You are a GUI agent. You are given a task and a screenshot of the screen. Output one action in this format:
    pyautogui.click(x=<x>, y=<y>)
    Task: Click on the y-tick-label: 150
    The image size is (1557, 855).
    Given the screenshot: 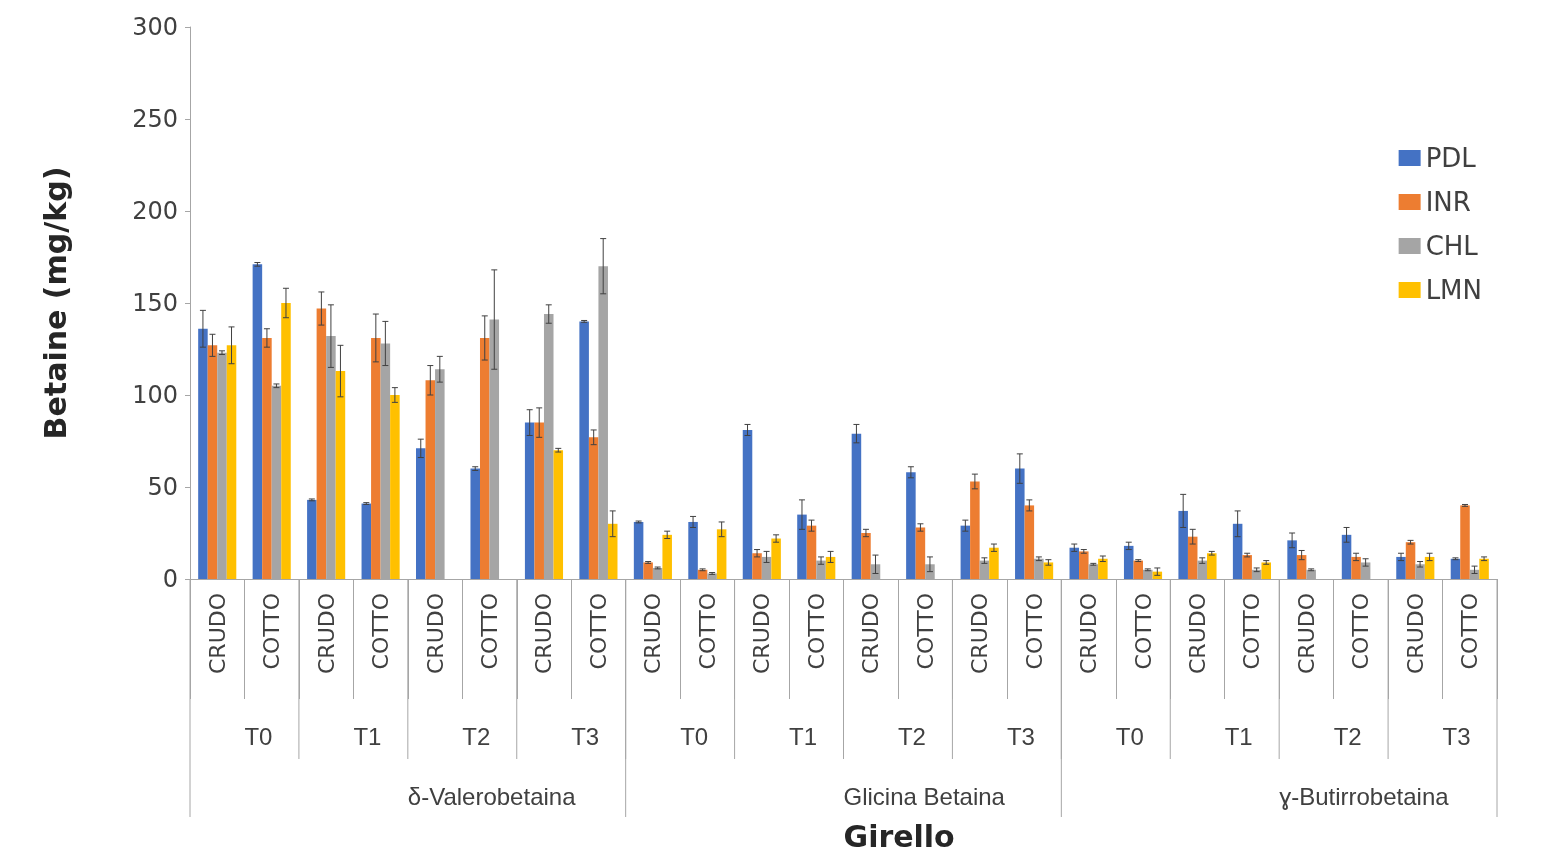 What is the action you would take?
    pyautogui.click(x=155, y=303)
    